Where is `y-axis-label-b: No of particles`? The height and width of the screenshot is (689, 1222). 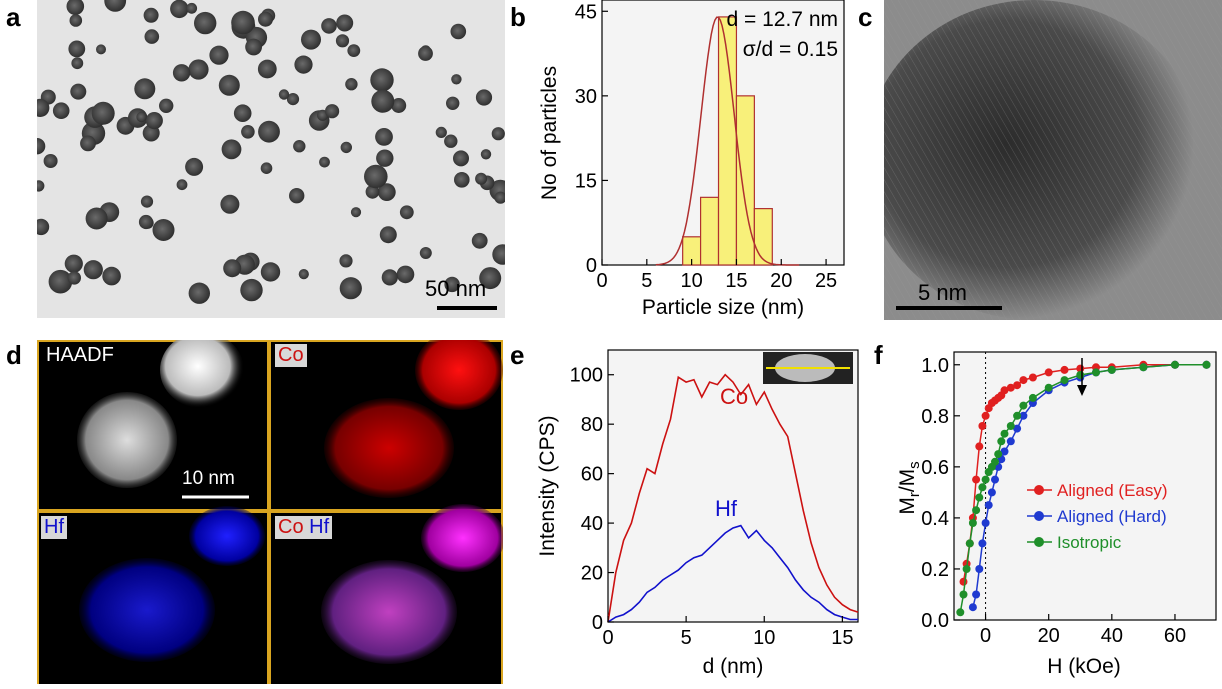 y-axis-label-b: No of particles is located at coordinates (549, 133).